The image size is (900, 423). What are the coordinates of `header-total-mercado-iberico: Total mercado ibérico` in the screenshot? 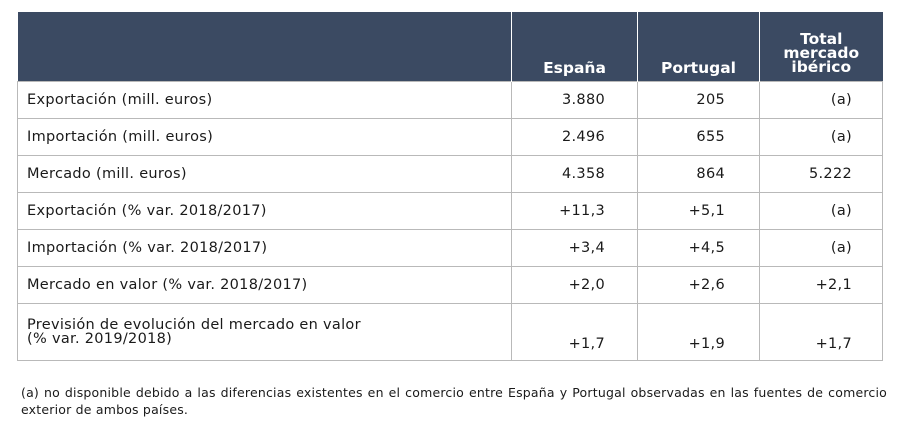 It's located at (821, 47).